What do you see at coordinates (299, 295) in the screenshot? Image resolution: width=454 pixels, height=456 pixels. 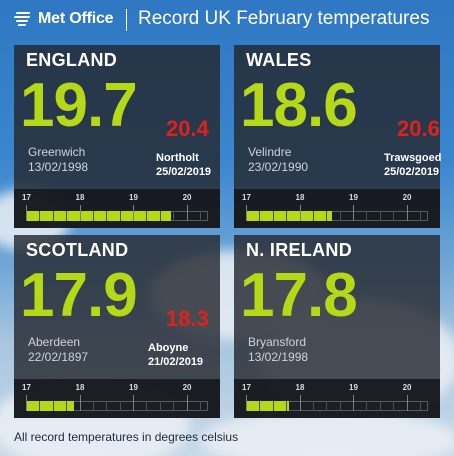 I see `old-record-value: 17.8` at bounding box center [299, 295].